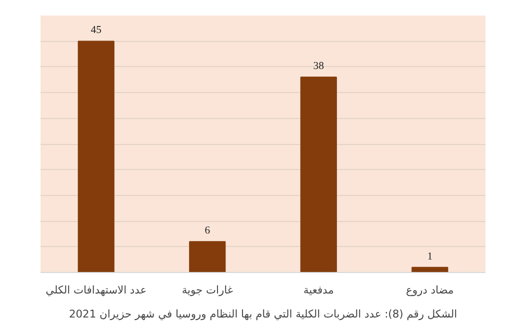 The image size is (515, 326). What do you see at coordinates (318, 66) in the screenshot?
I see `data-label: 38` at bounding box center [318, 66].